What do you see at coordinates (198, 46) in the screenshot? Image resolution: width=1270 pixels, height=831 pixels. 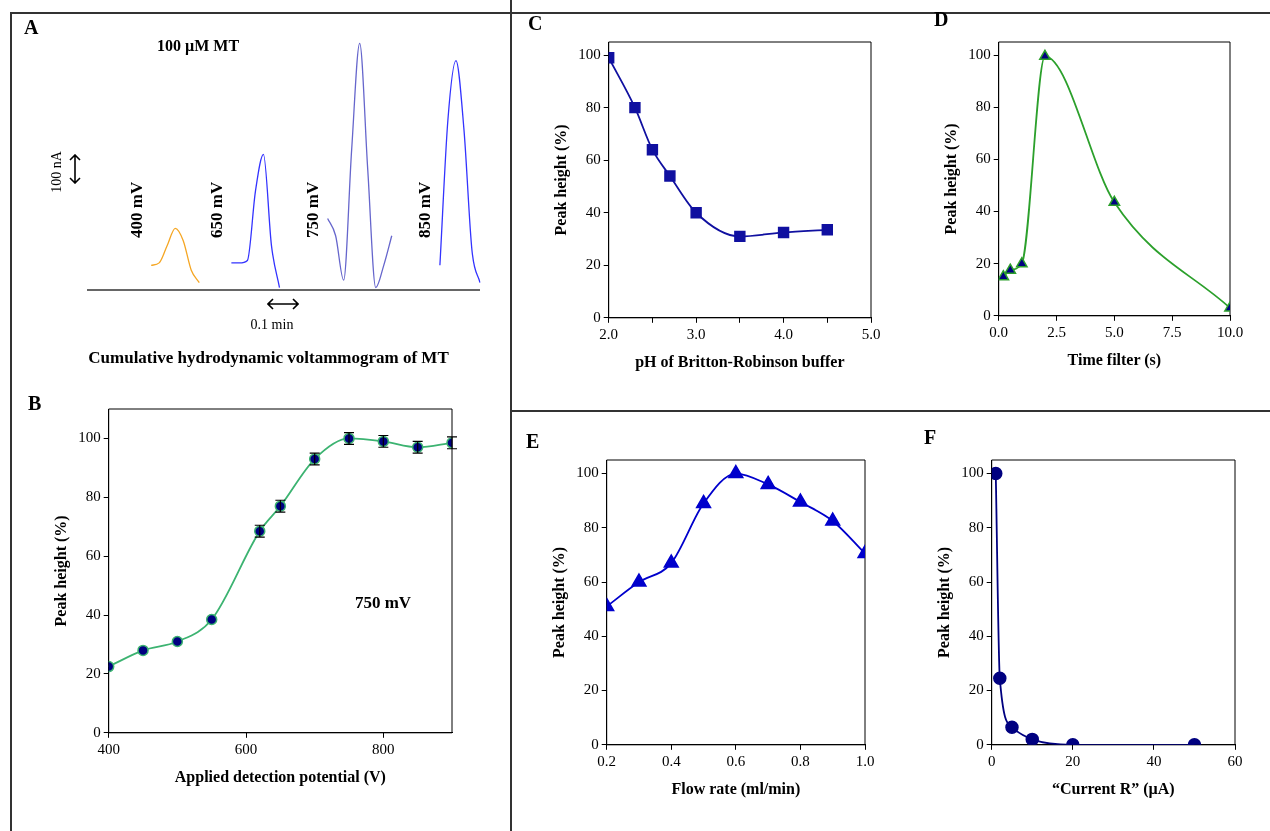 I see `annotation: 100 µM MT` at bounding box center [198, 46].